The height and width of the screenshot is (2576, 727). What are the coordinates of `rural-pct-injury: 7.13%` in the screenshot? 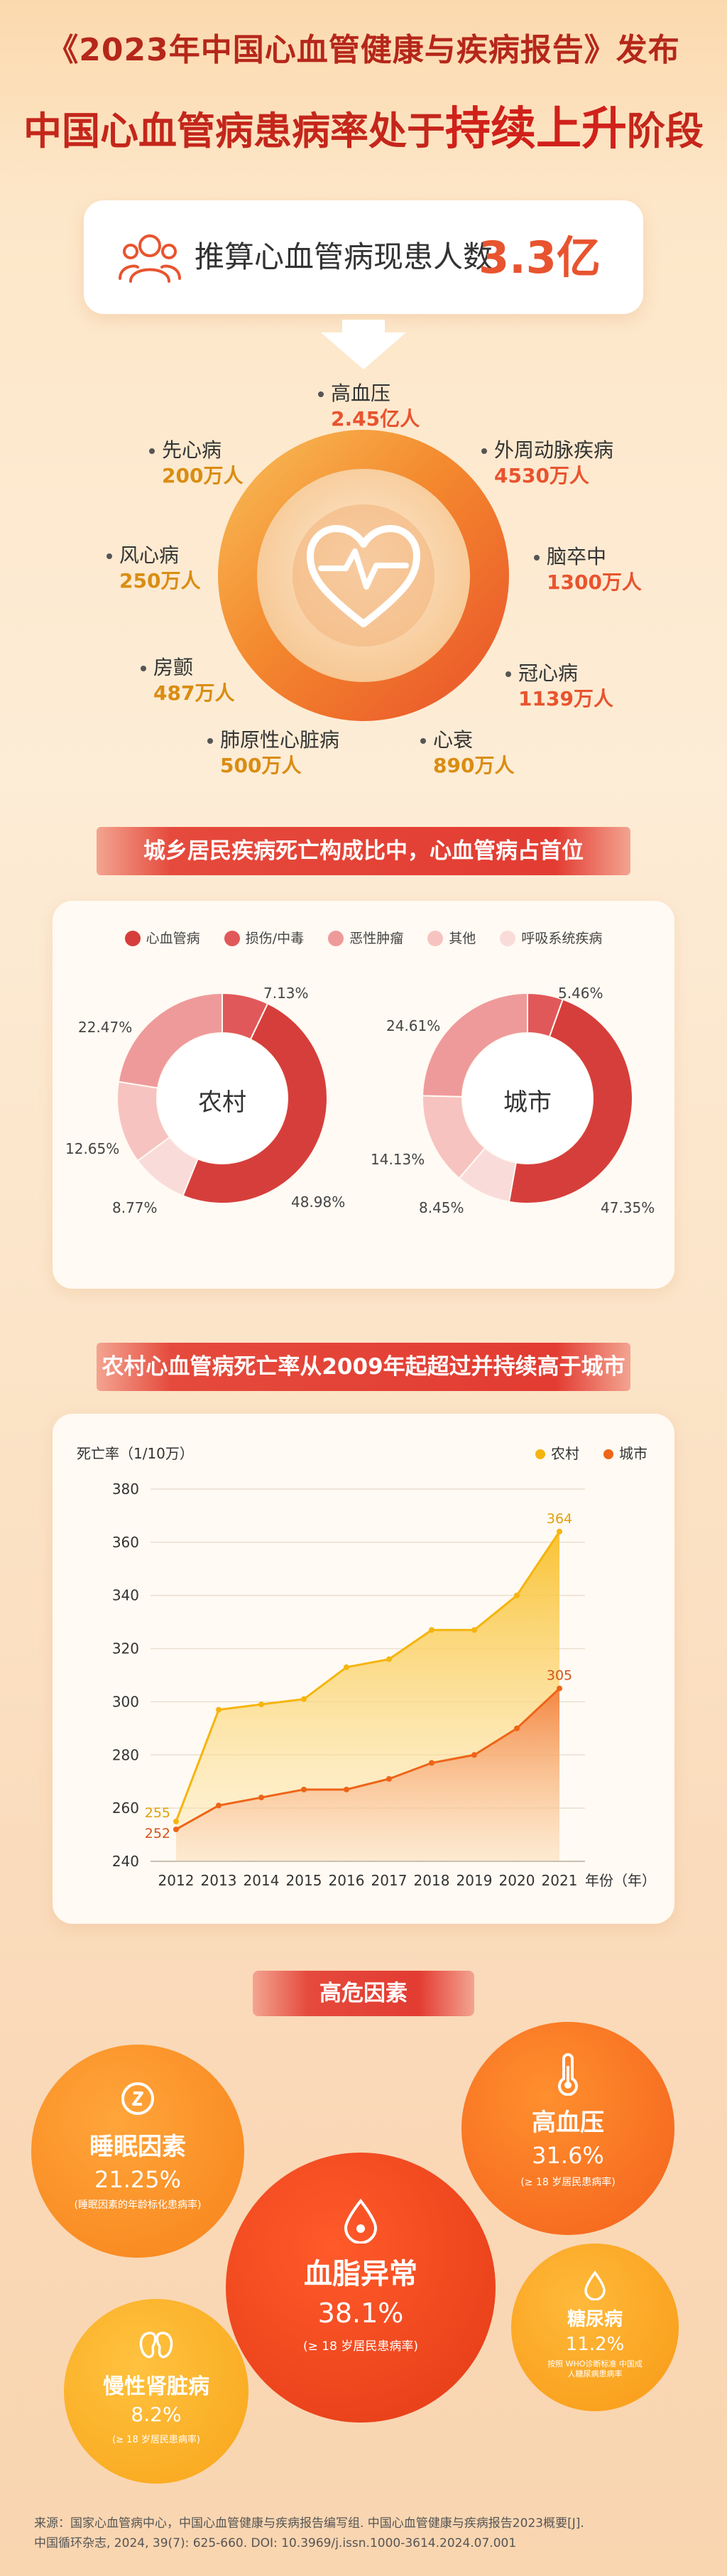 It's located at (286, 993).